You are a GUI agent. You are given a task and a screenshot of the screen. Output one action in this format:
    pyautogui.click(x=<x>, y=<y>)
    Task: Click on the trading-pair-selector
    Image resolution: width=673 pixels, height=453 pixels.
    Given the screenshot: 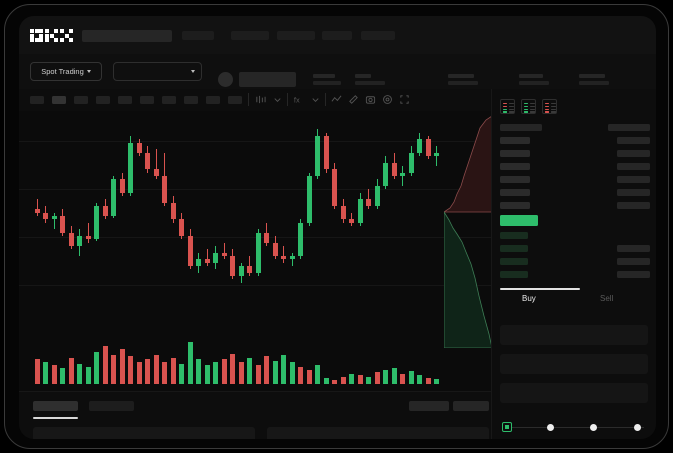 What is the action you would take?
    pyautogui.click(x=157, y=71)
    